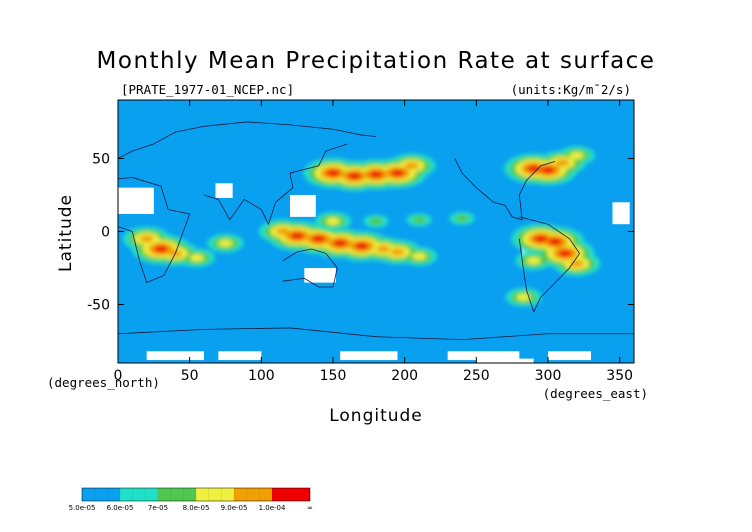  Describe the element at coordinates (118, 376) in the screenshot. I see `x-tick-label: 0` at that location.